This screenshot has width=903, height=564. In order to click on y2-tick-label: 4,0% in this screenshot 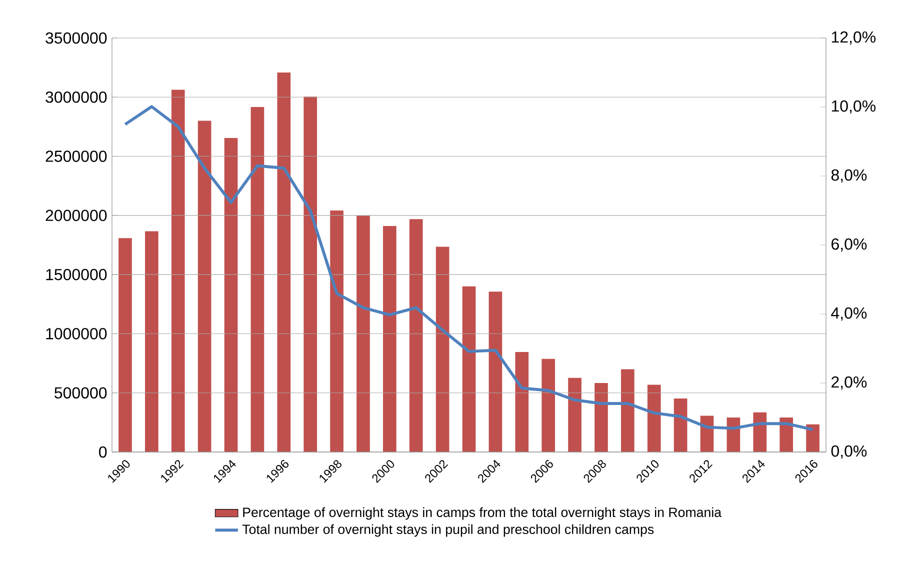, I will do `click(849, 314)`.